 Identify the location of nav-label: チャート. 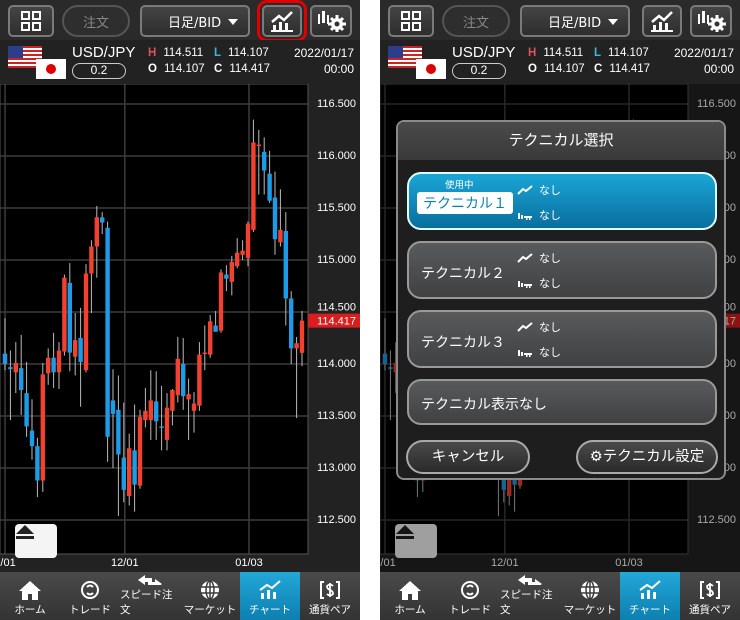
(650, 610).